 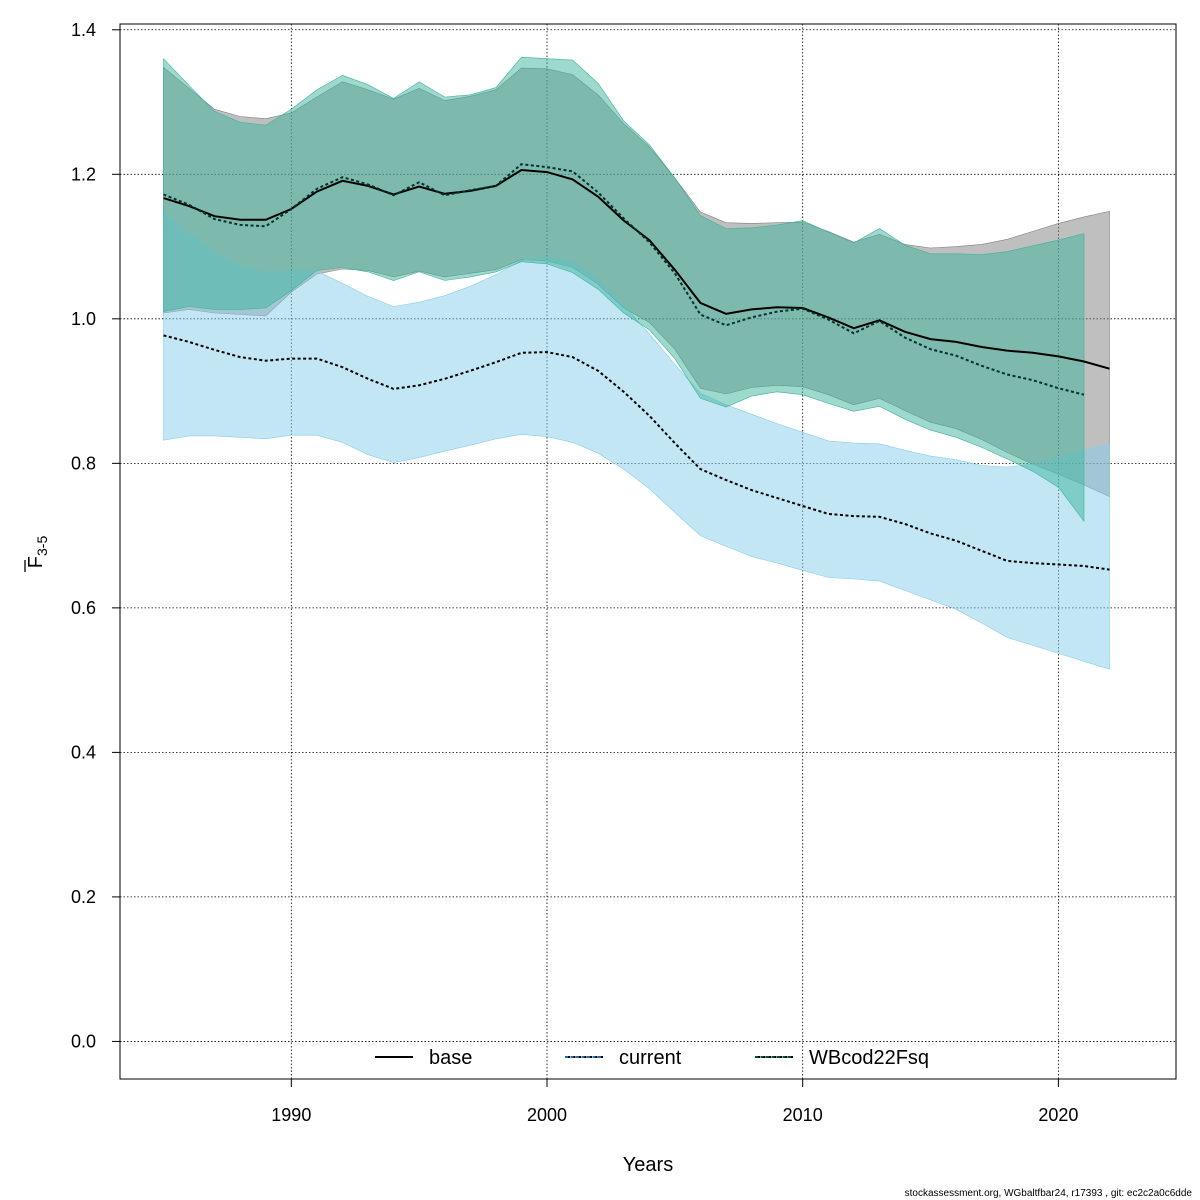 I want to click on legend-item-WBcod22Fsq: WBcod22Fsq, so click(x=842, y=1058).